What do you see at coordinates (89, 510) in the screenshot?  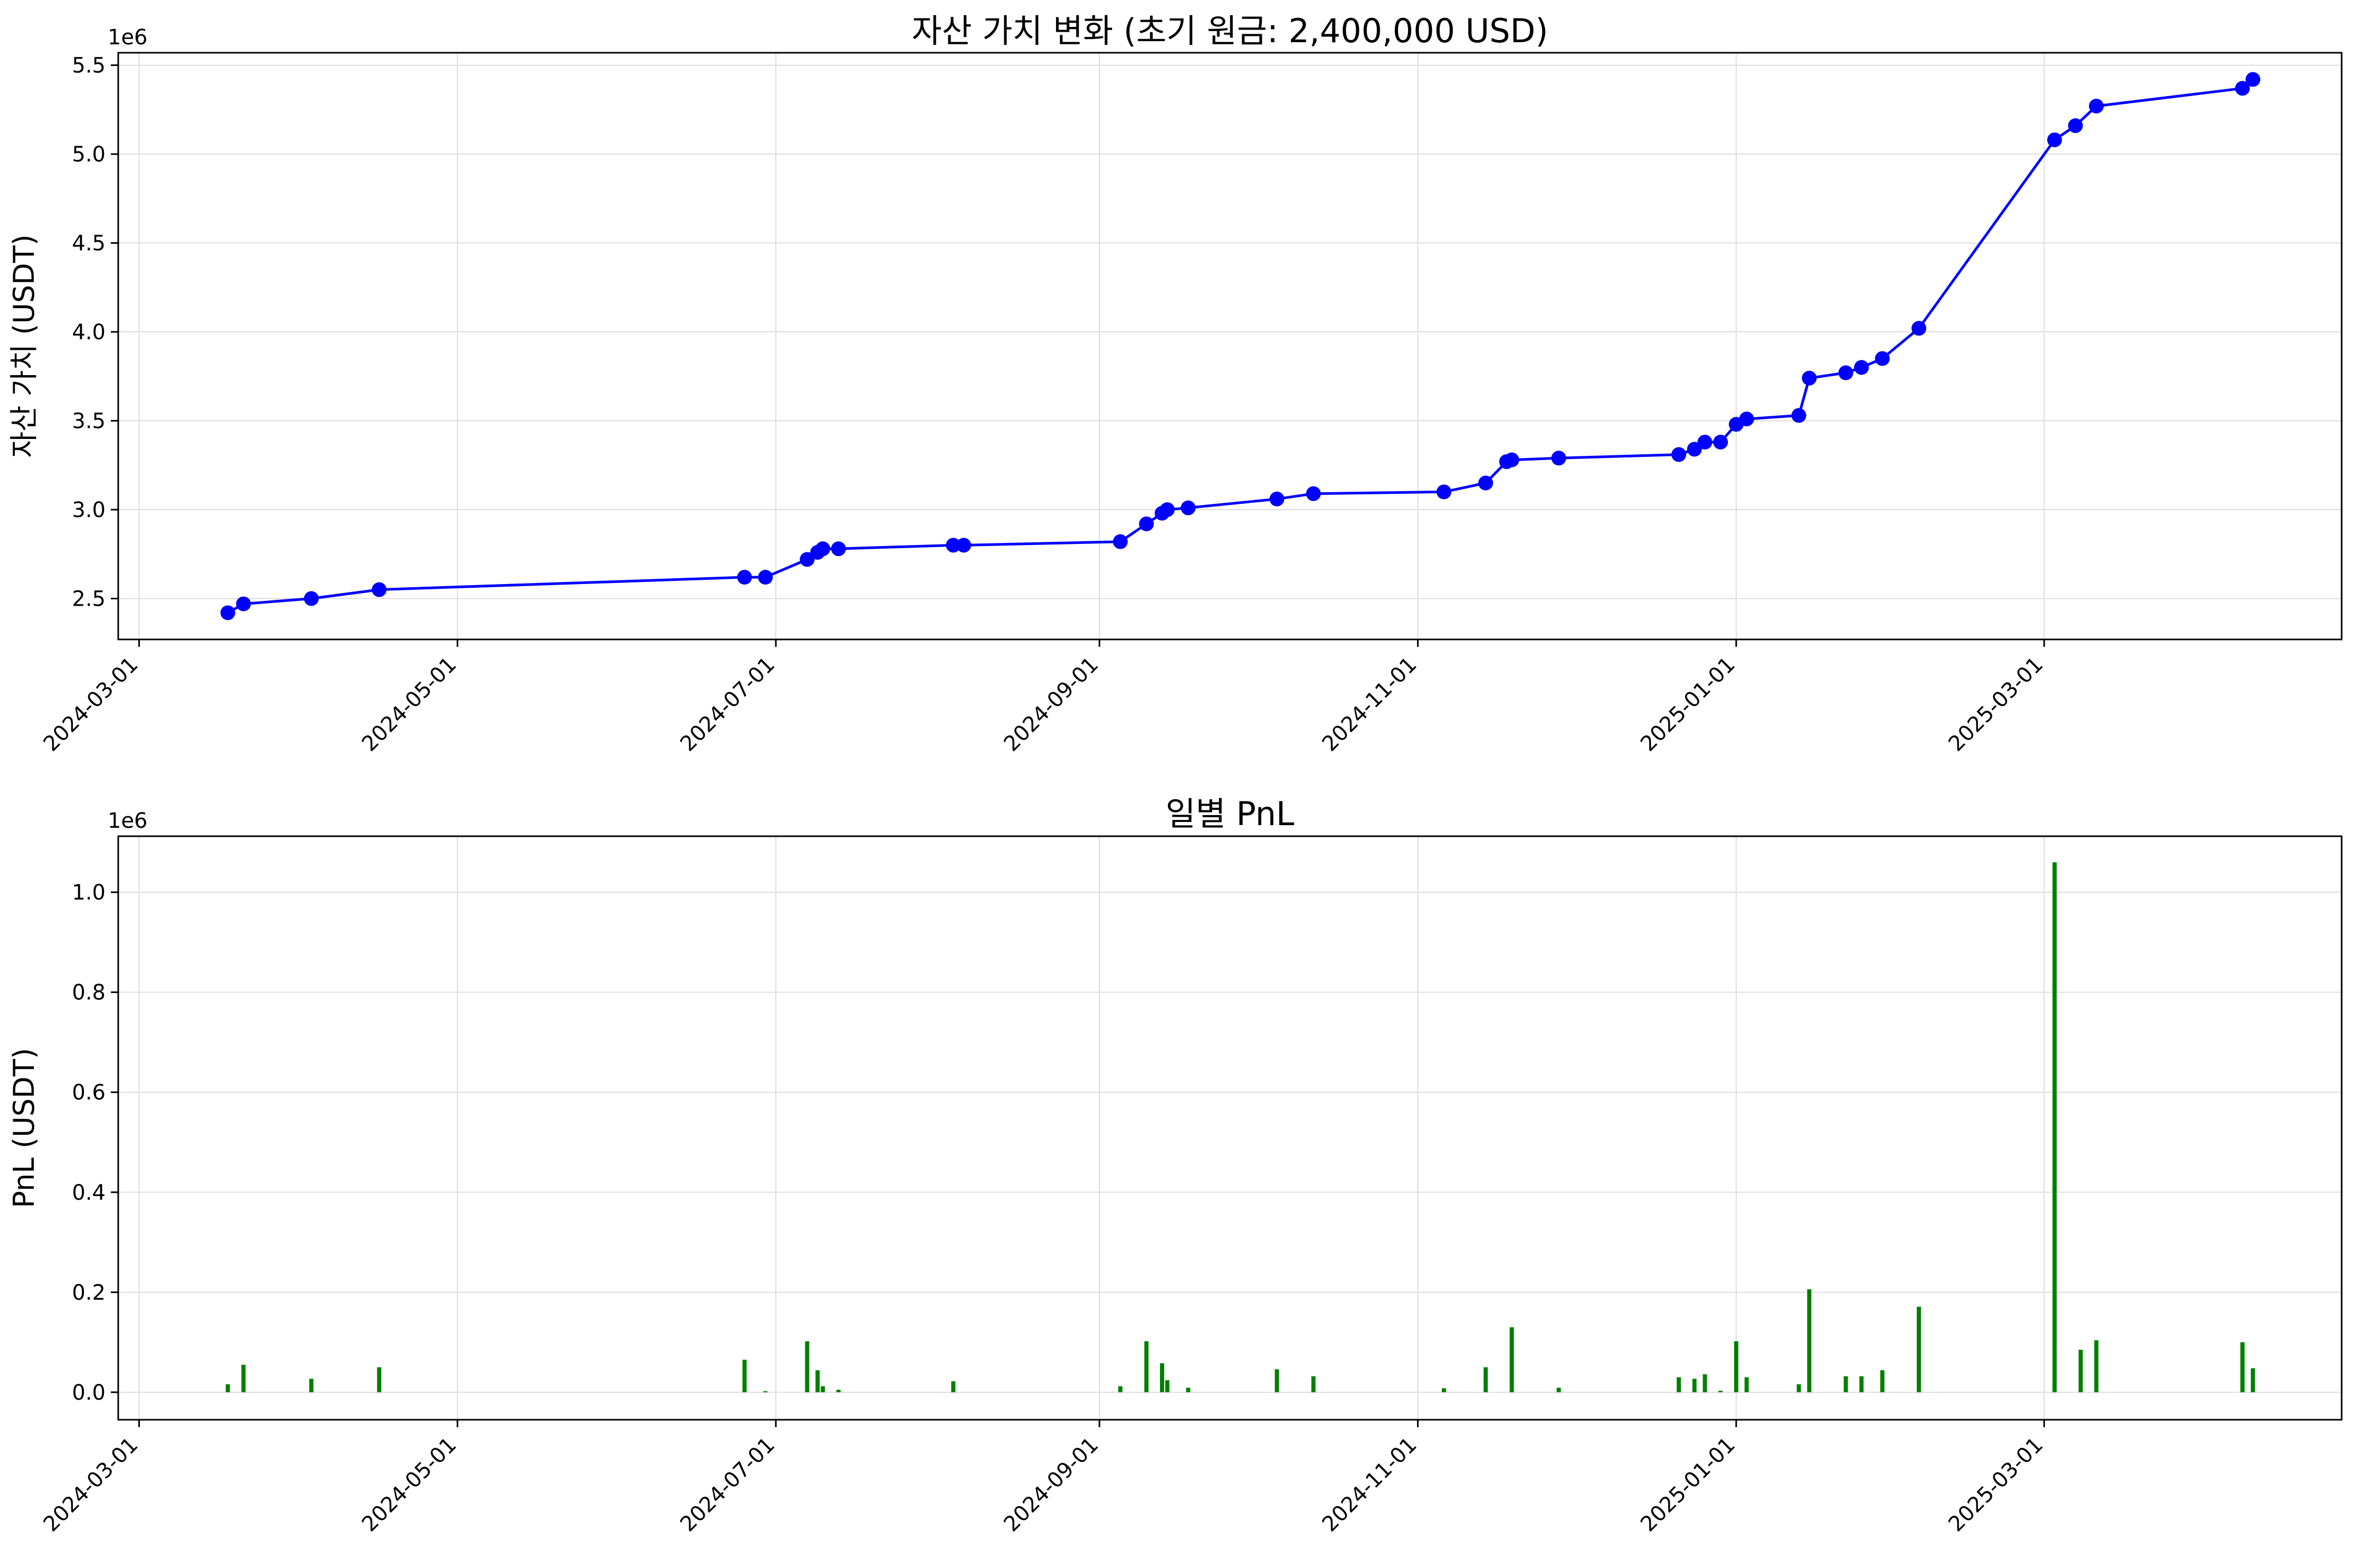 I see `y-tick-label: 3.0` at bounding box center [89, 510].